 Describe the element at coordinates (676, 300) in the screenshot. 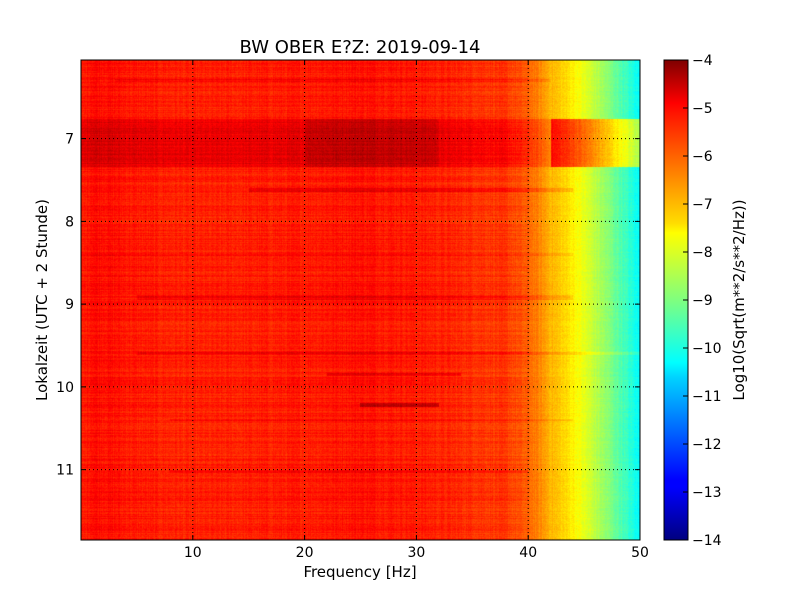

I see `colorbar-gradient` at that location.